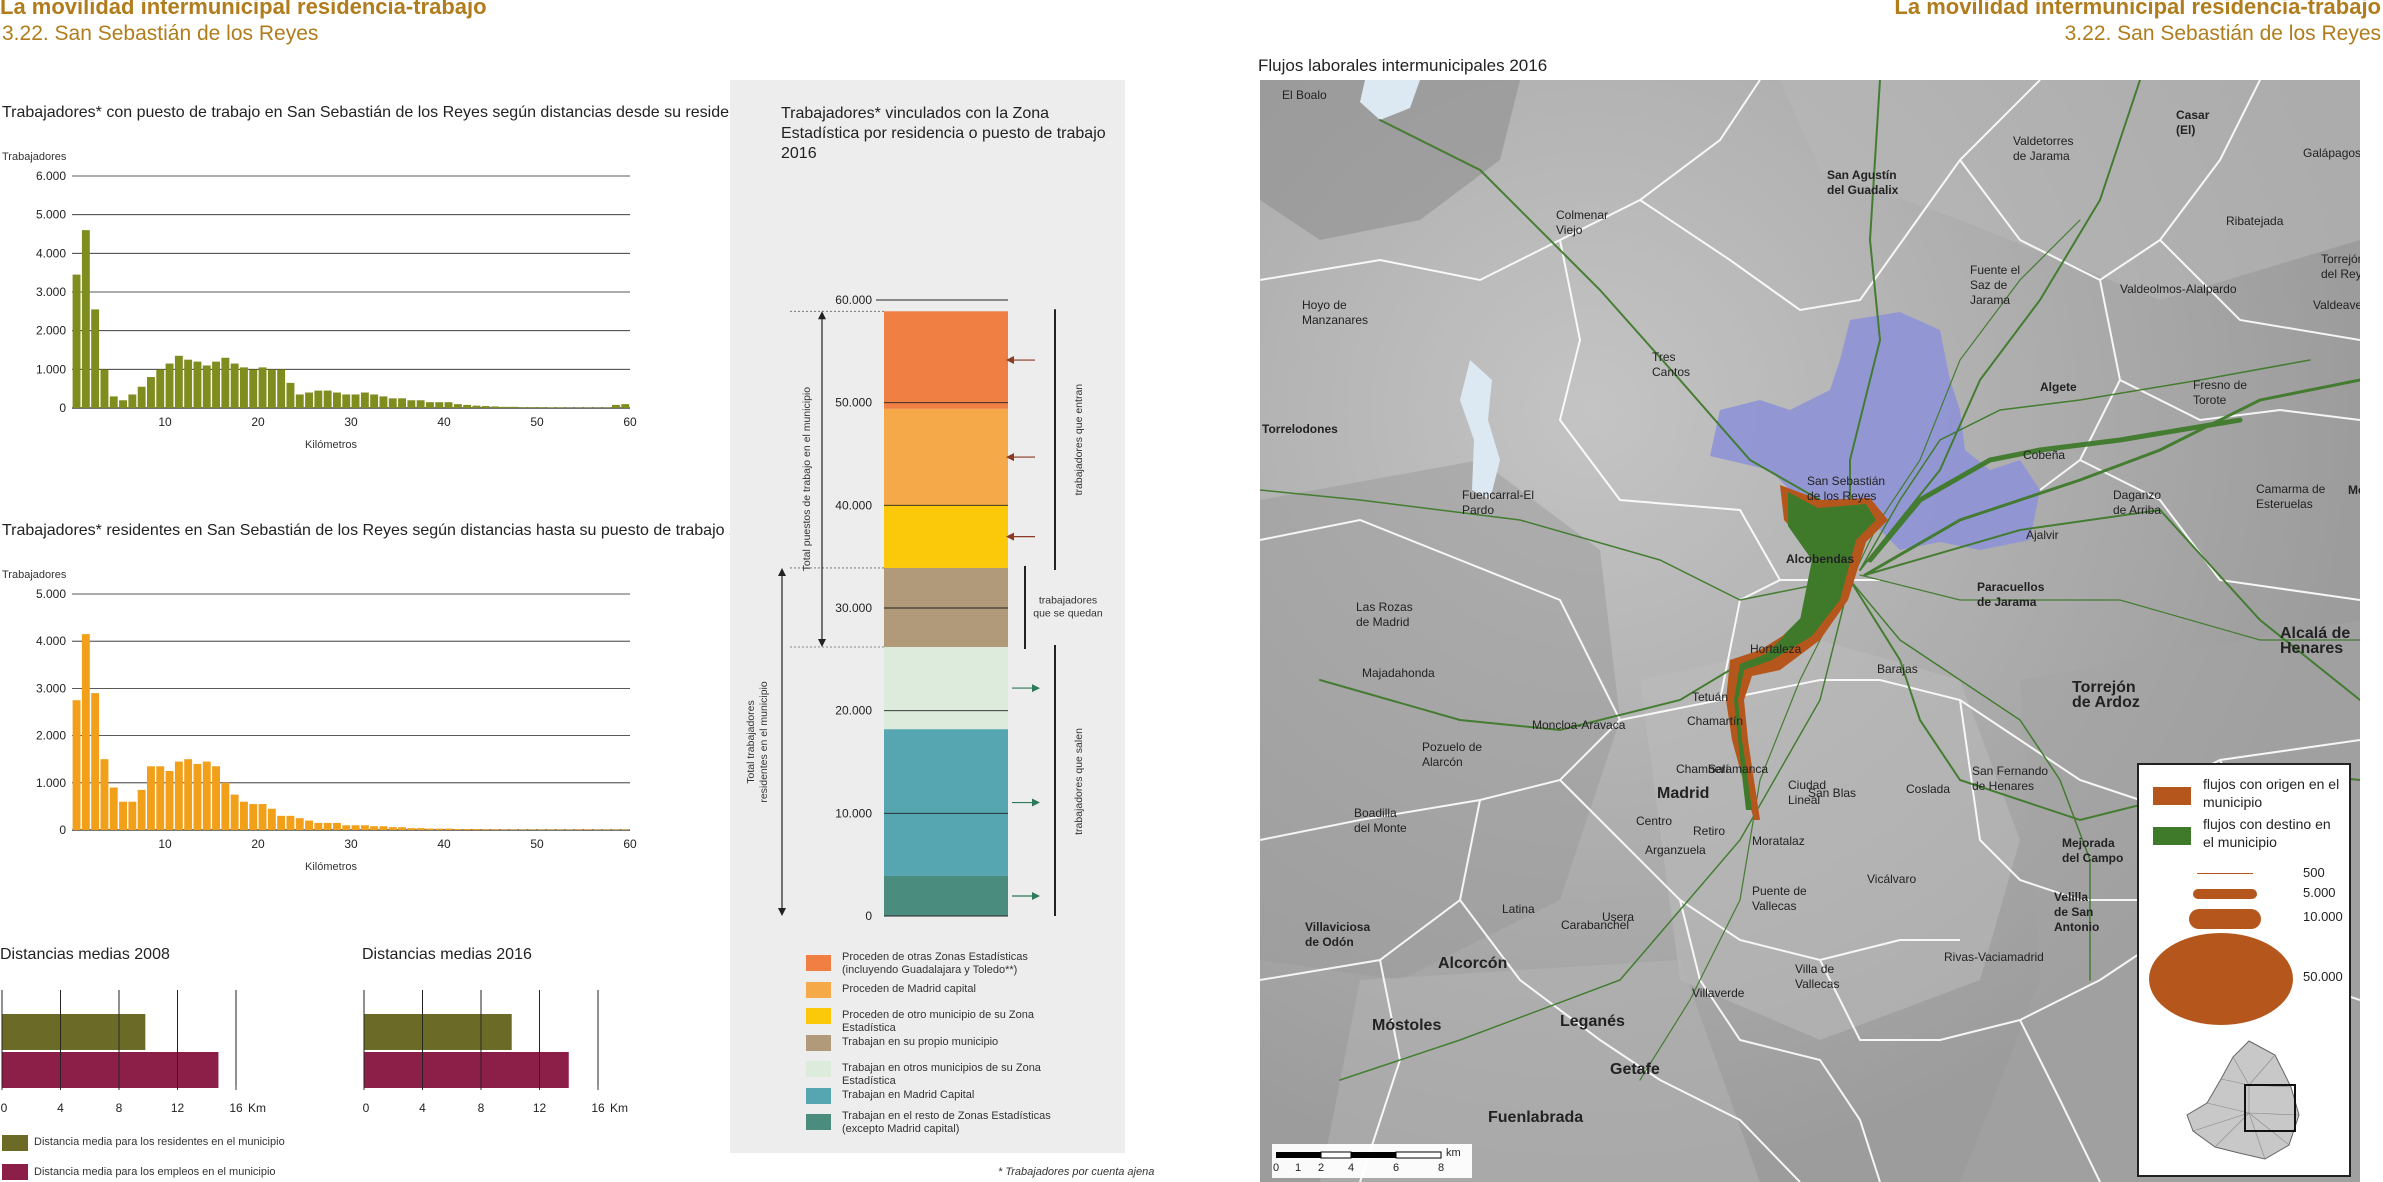 This screenshot has height=1182, width=2383. I want to click on arrow-total-puestos-head-top, so click(822, 315).